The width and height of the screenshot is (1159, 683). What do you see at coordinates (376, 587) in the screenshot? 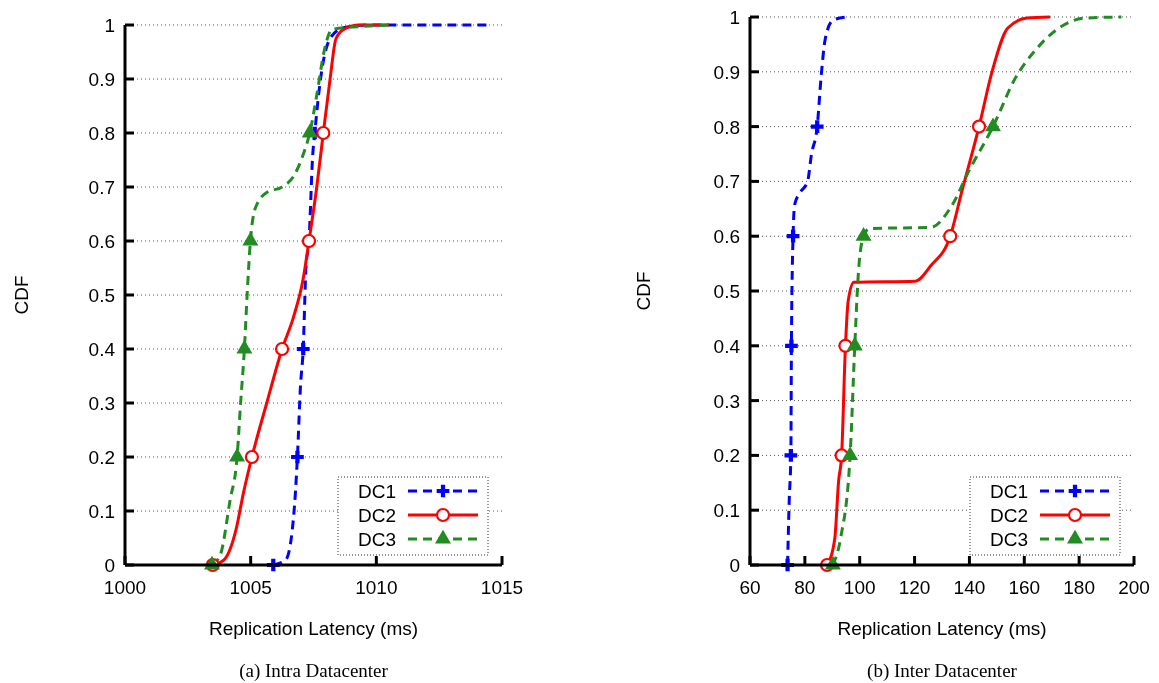
I see `x-tick-label: 1010` at bounding box center [376, 587].